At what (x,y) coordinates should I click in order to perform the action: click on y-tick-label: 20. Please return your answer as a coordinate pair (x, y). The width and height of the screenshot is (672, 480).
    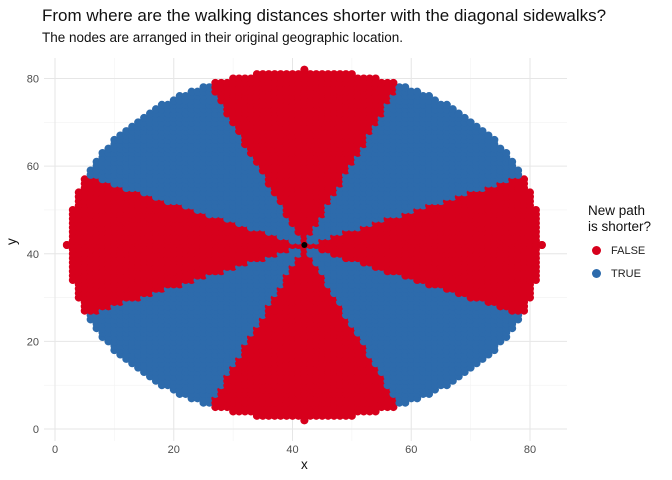
    Looking at the image, I should click on (33, 342).